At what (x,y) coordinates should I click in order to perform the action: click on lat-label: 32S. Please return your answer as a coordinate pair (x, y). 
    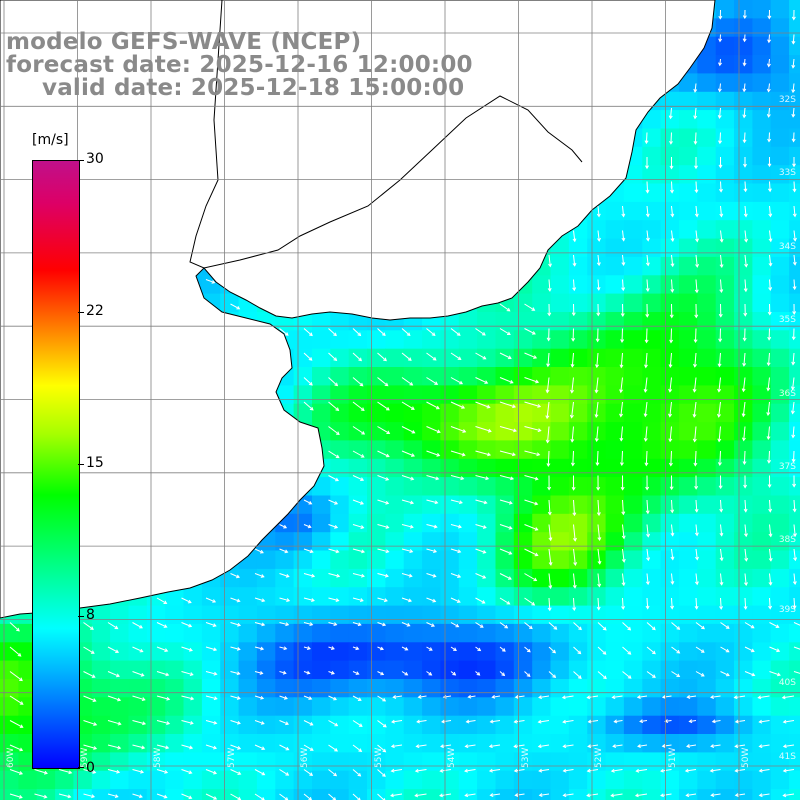
    Looking at the image, I should click on (787, 100).